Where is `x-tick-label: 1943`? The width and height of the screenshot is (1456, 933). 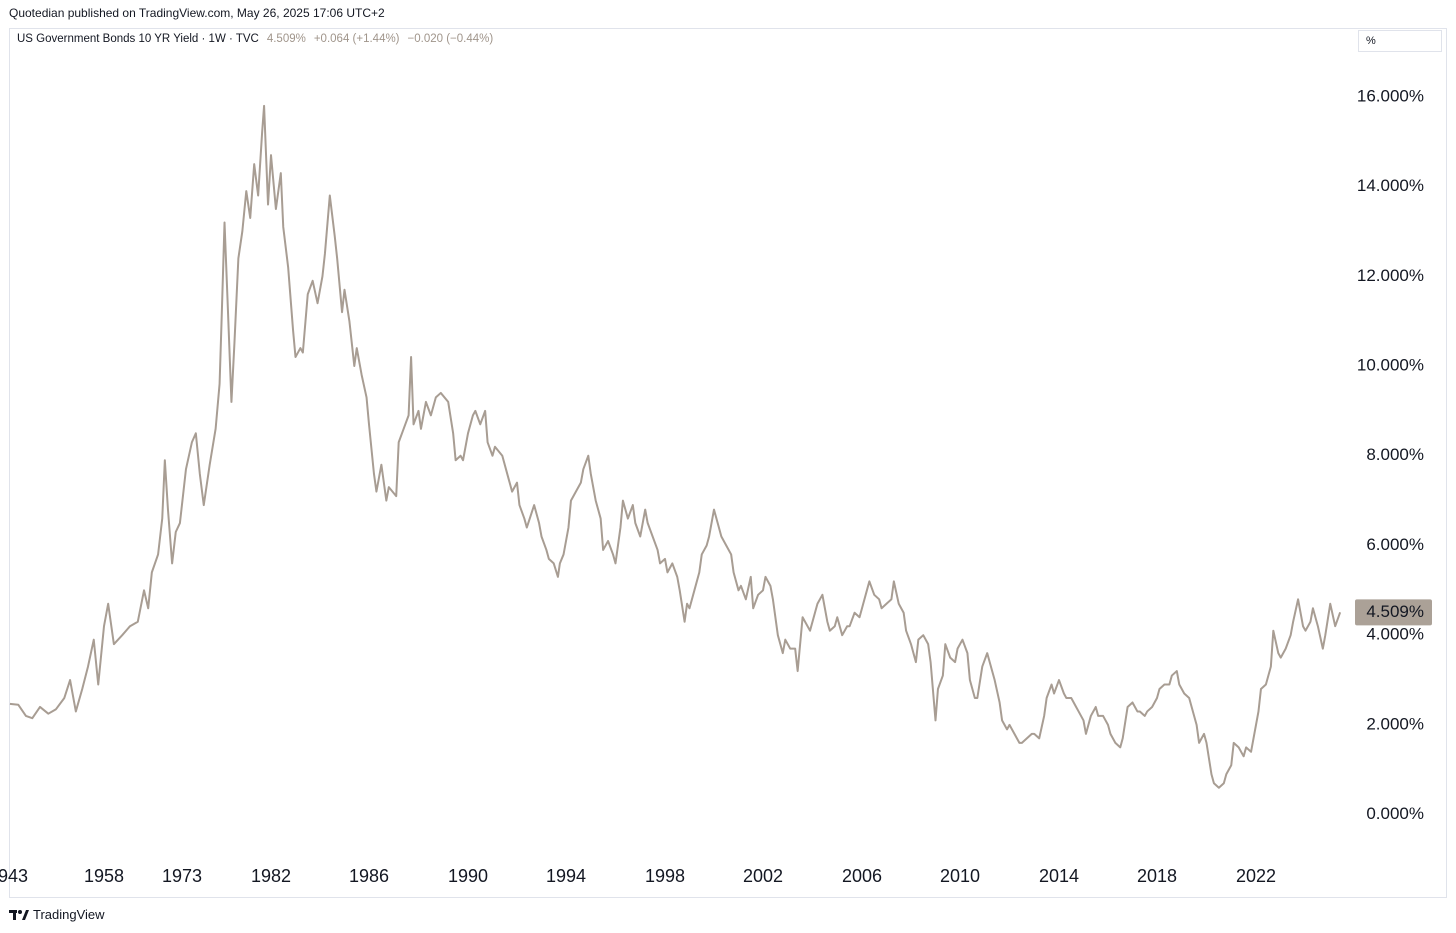 x-tick-label: 1943 is located at coordinates (14, 876).